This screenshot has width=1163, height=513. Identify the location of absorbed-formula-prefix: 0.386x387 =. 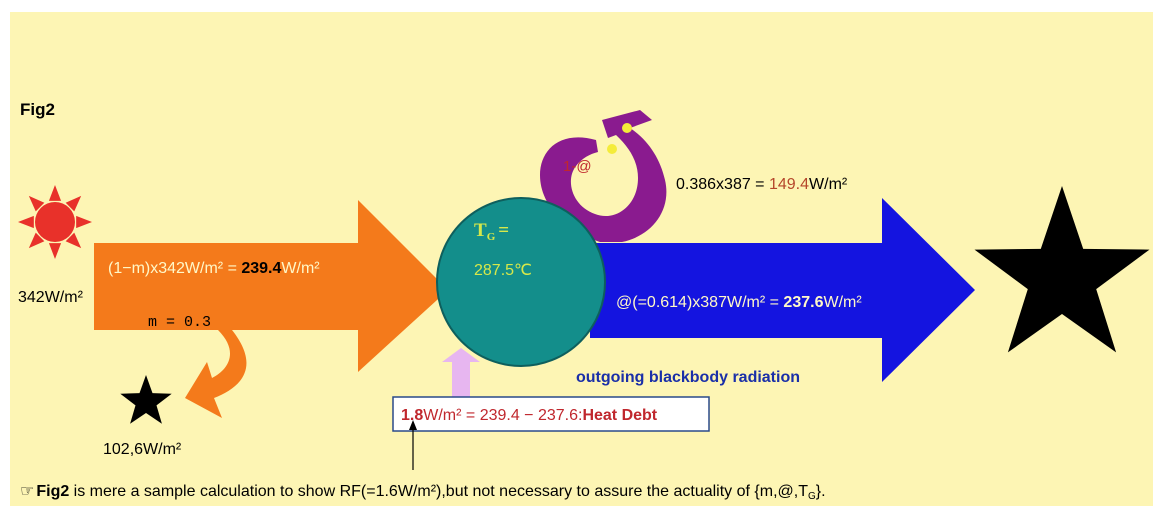
(722, 184).